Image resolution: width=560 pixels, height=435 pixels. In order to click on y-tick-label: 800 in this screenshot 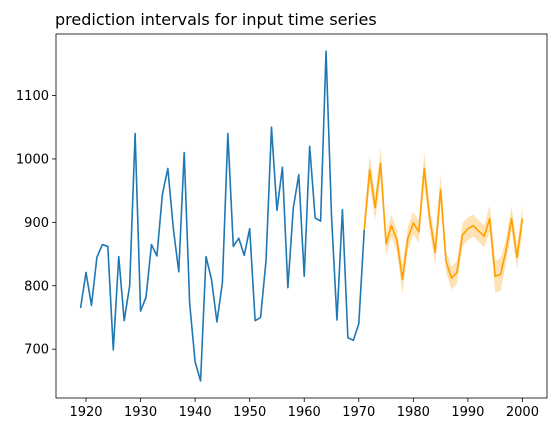, I will do `click(36, 286)`.